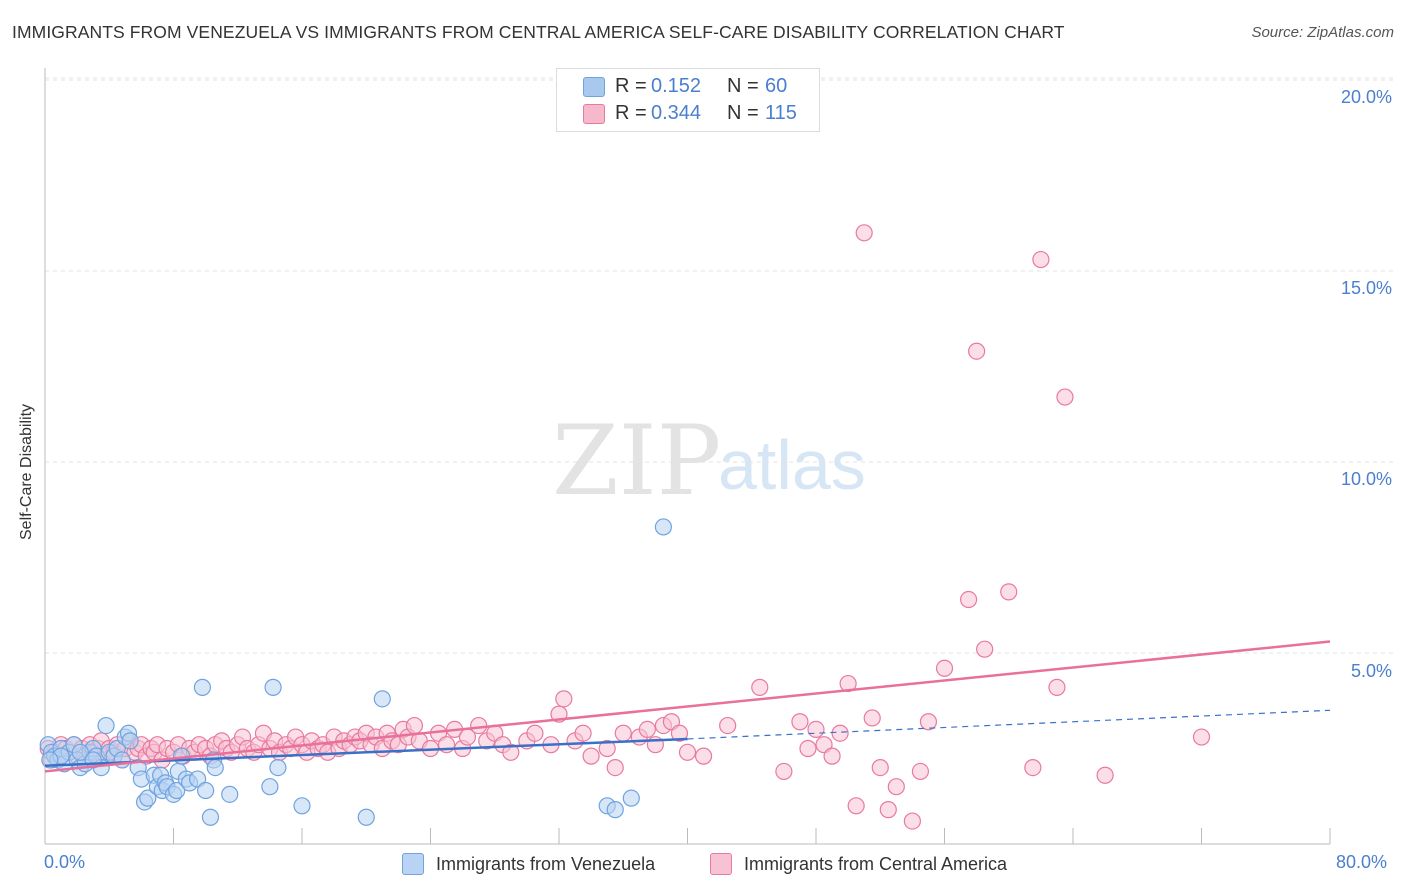  What do you see at coordinates (687, 706) in the screenshot?
I see `trend-line-central-america` at bounding box center [687, 706].